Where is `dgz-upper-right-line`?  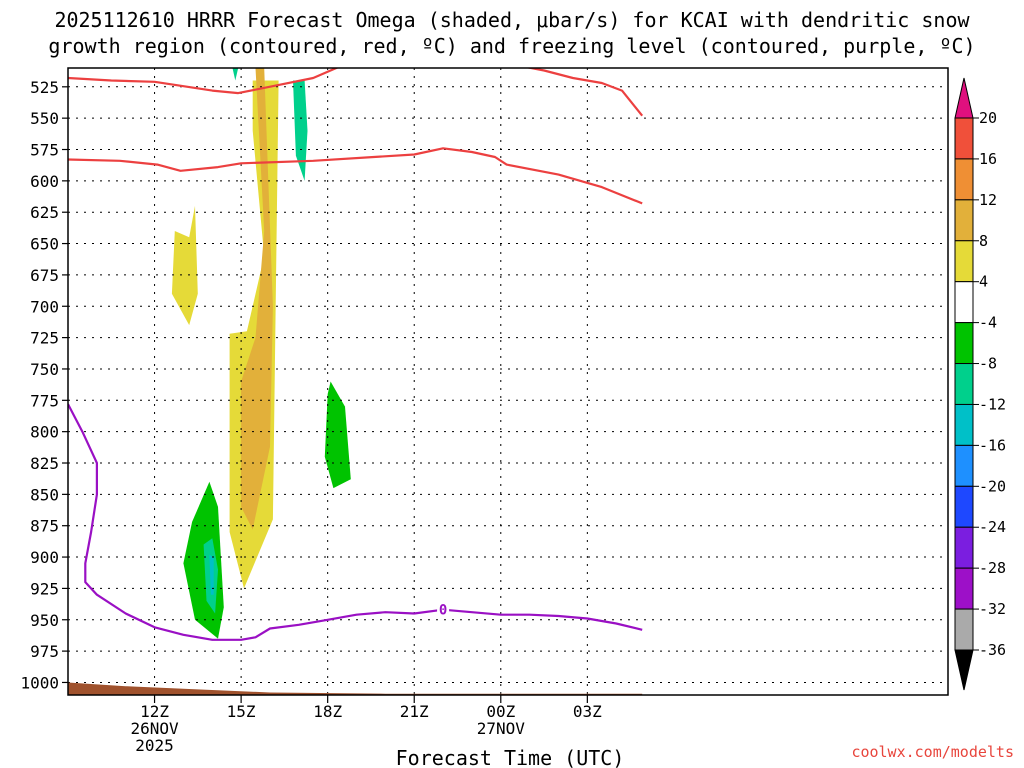
dgz-upper-right-line is located at coordinates (584, 92).